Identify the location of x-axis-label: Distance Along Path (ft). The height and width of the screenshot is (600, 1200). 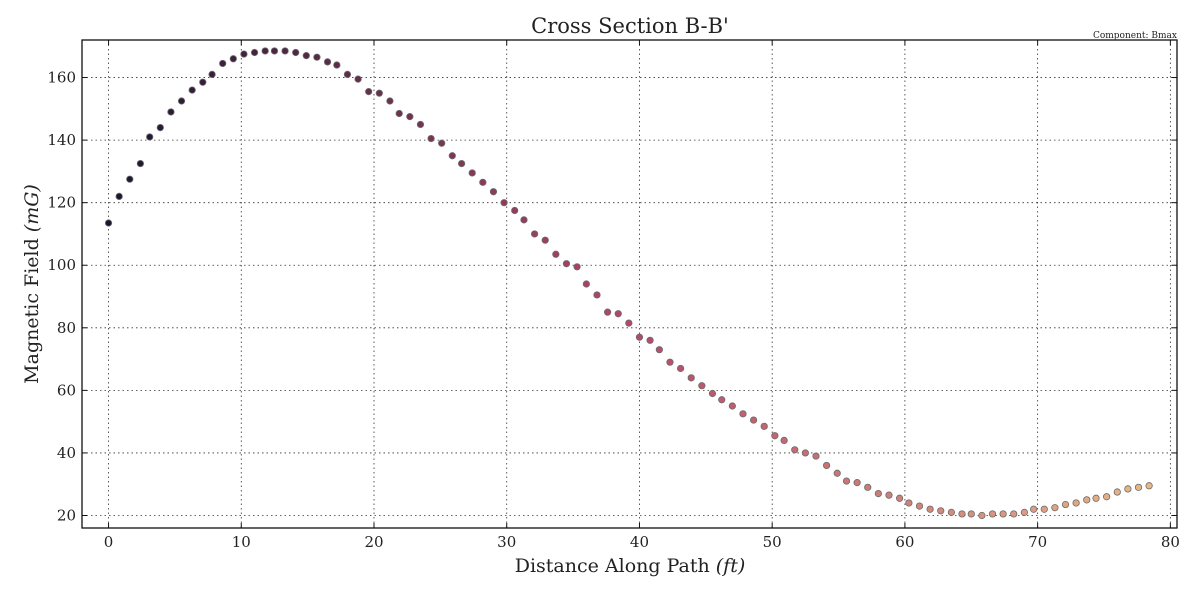
(630, 566).